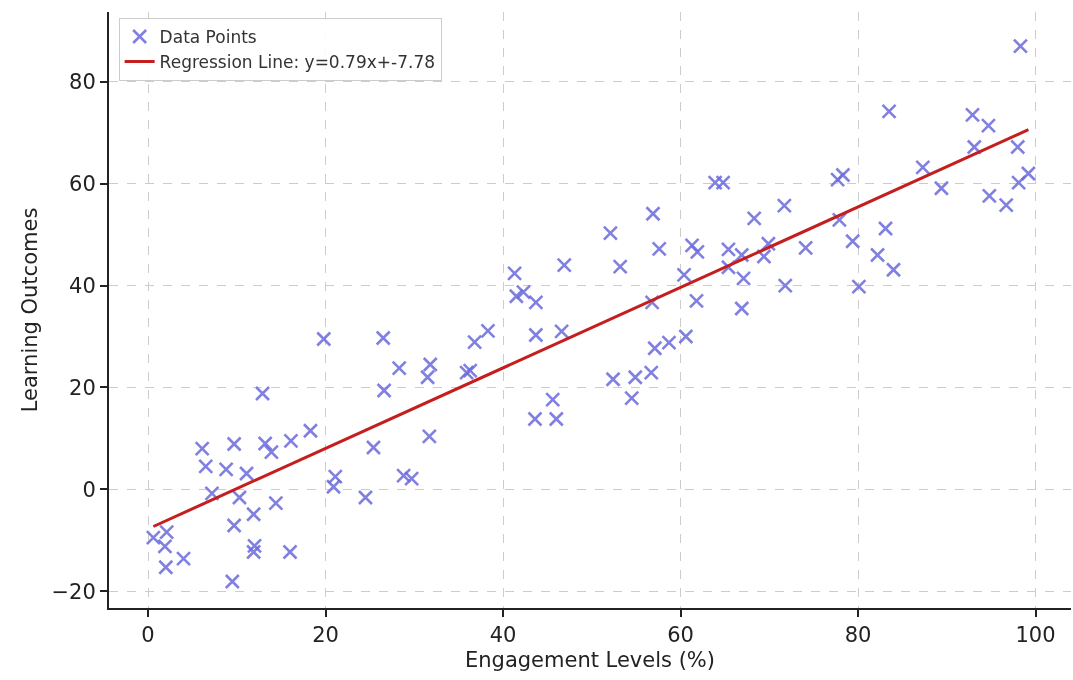 The height and width of the screenshot is (680, 1073). Describe the element at coordinates (82, 285) in the screenshot. I see `y-tick-label: 40` at that location.